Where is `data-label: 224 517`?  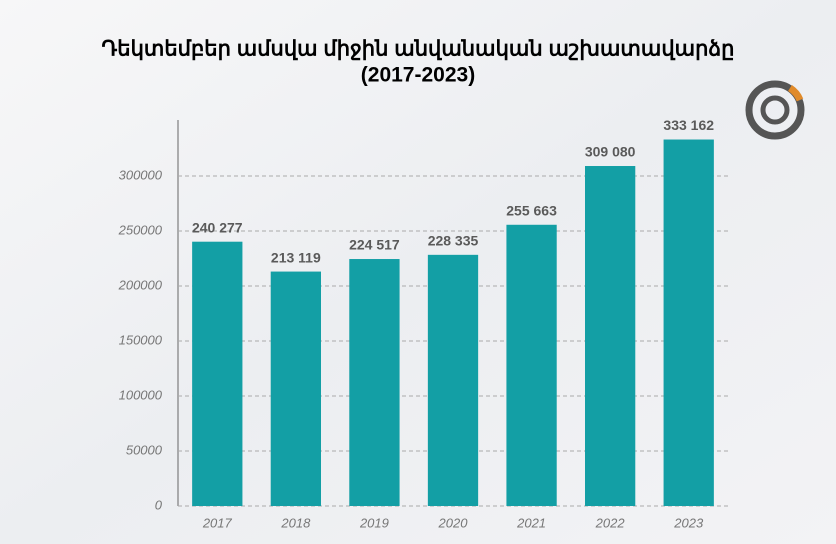 data-label: 224 517 is located at coordinates (374, 245).